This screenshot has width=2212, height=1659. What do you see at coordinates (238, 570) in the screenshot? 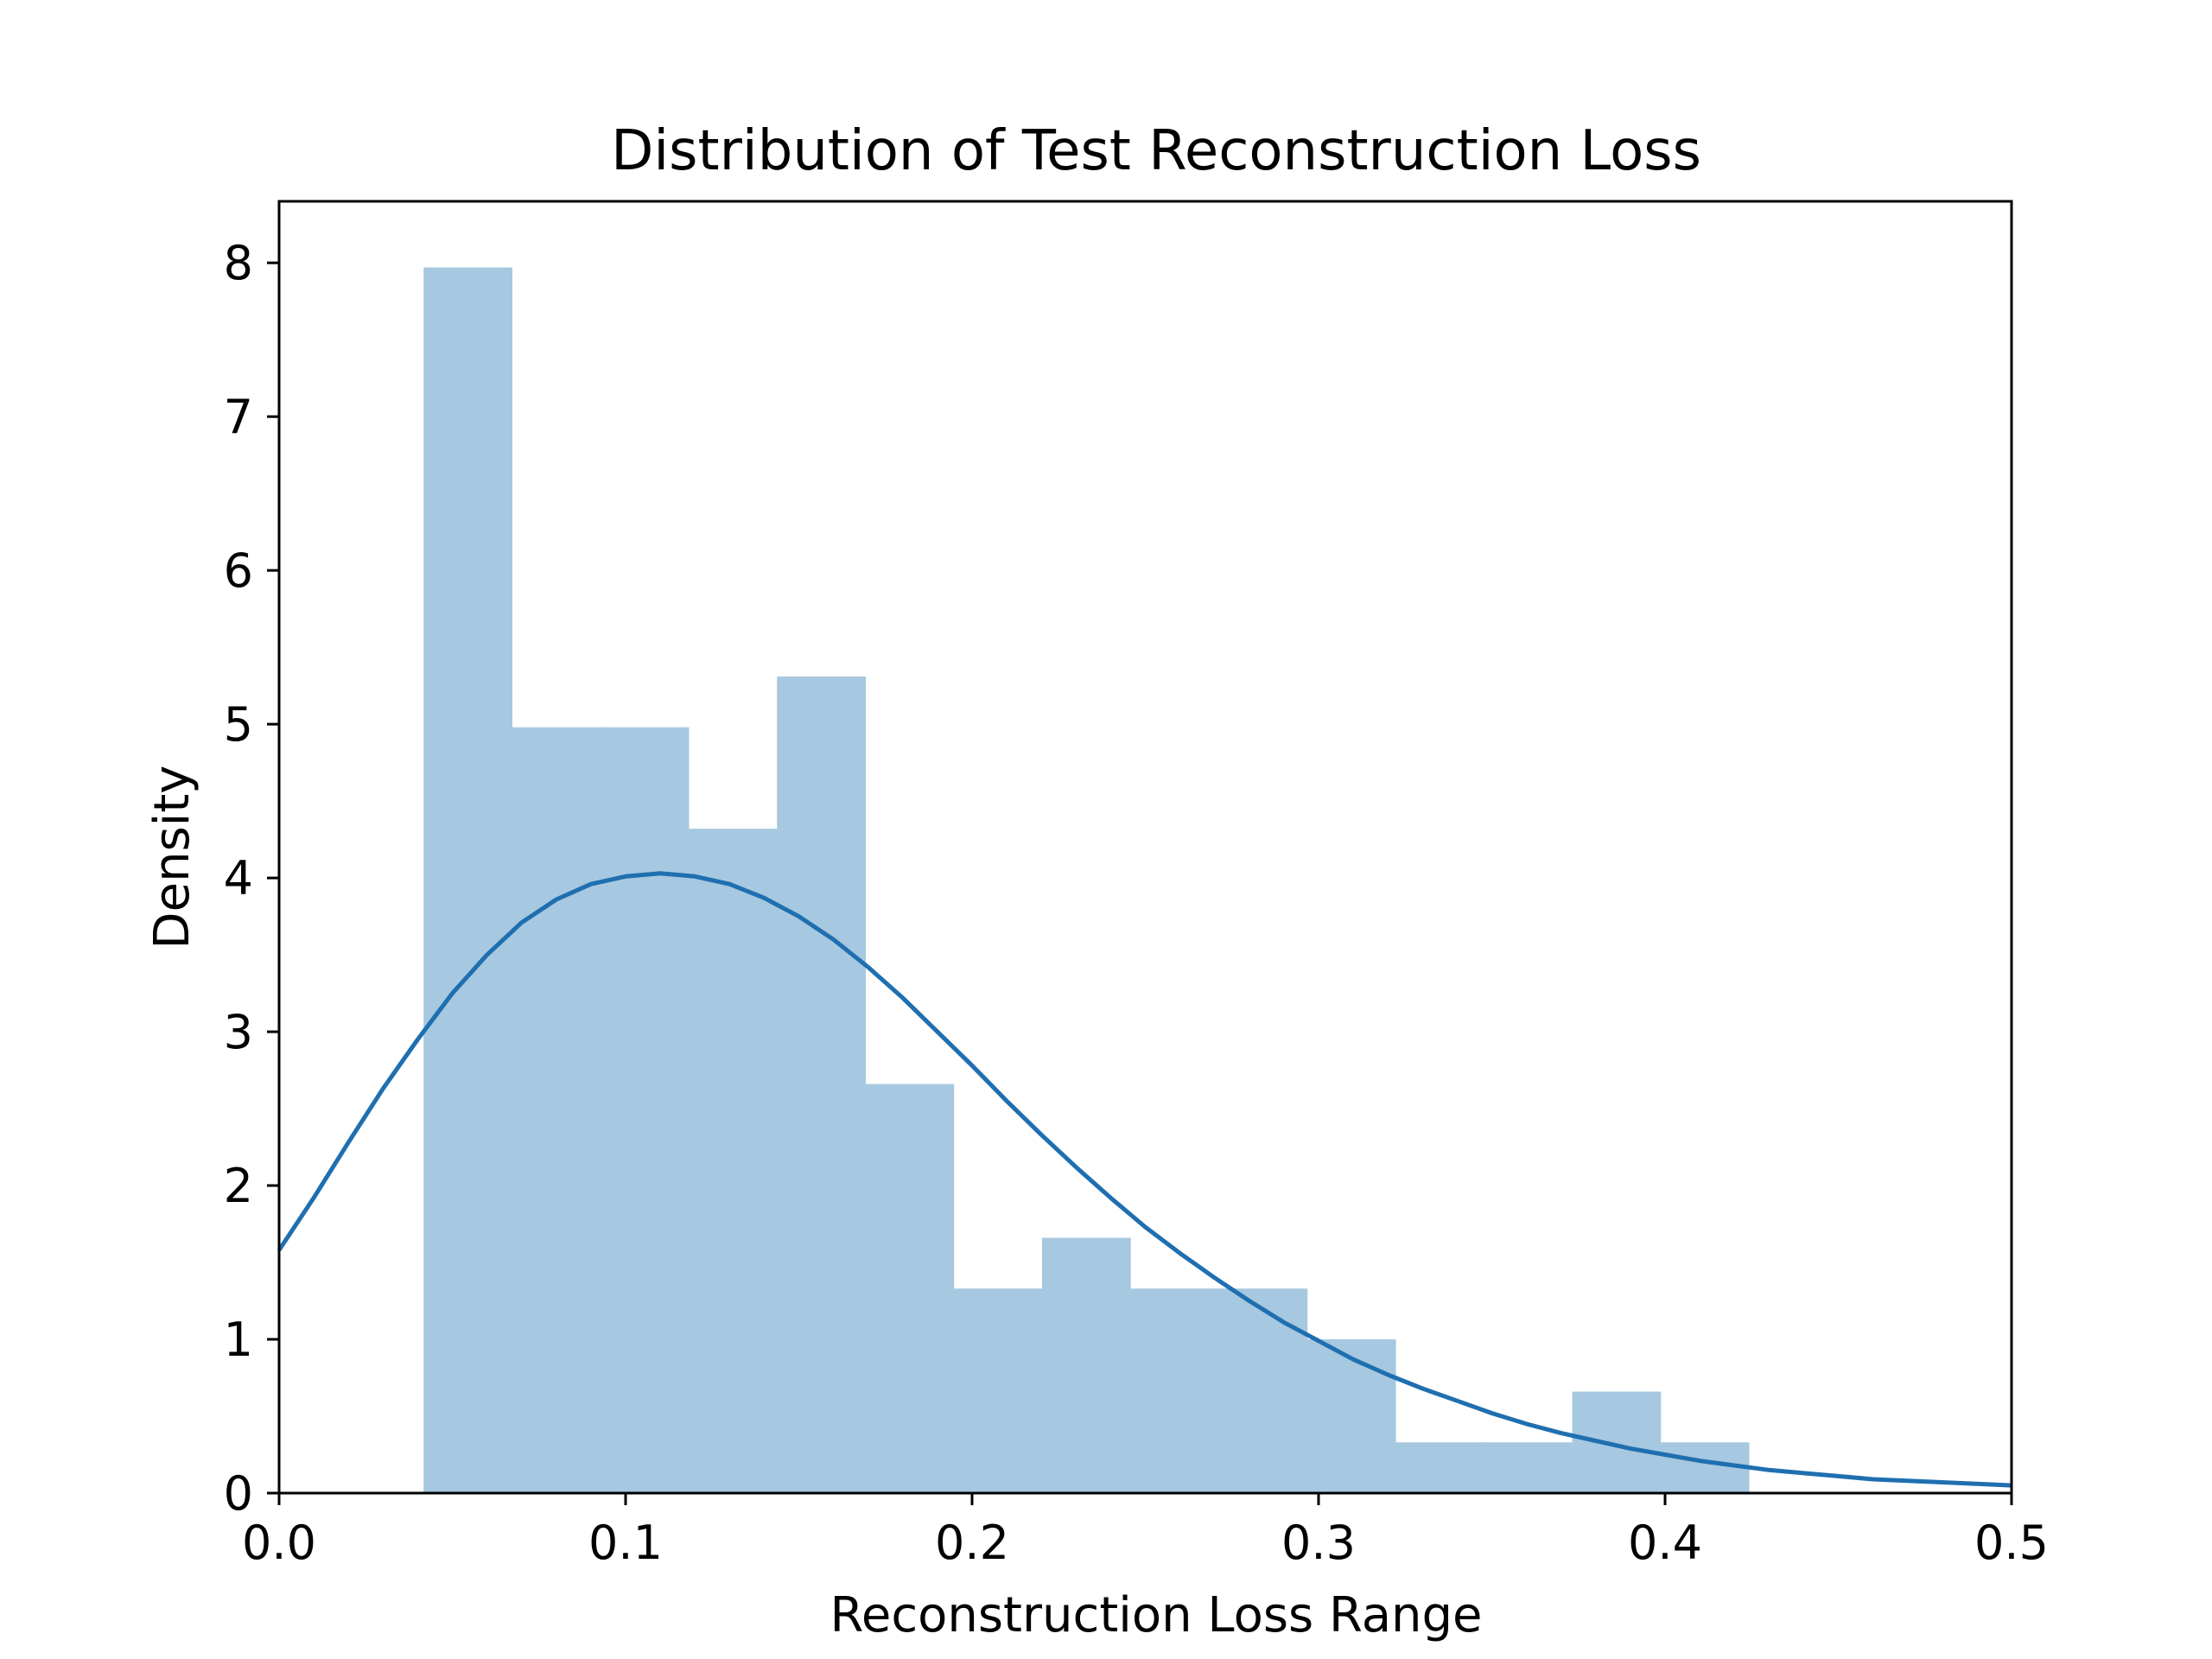
I see `y-tick-label: 6` at bounding box center [238, 570].